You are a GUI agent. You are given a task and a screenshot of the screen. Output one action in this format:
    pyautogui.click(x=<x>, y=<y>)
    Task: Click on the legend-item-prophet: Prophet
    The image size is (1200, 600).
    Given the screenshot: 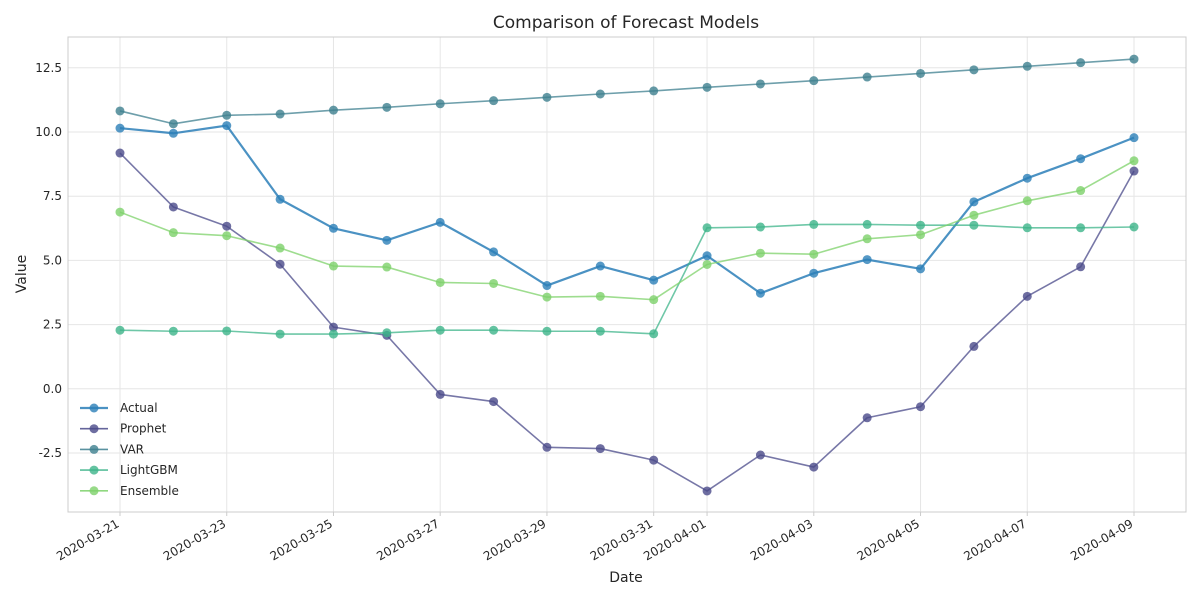 What is the action you would take?
    pyautogui.click(x=123, y=429)
    